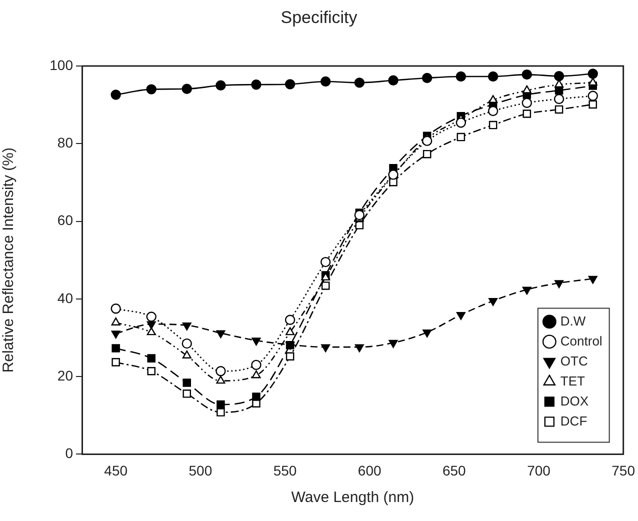  I want to click on x-tick-label: 450, so click(116, 470).